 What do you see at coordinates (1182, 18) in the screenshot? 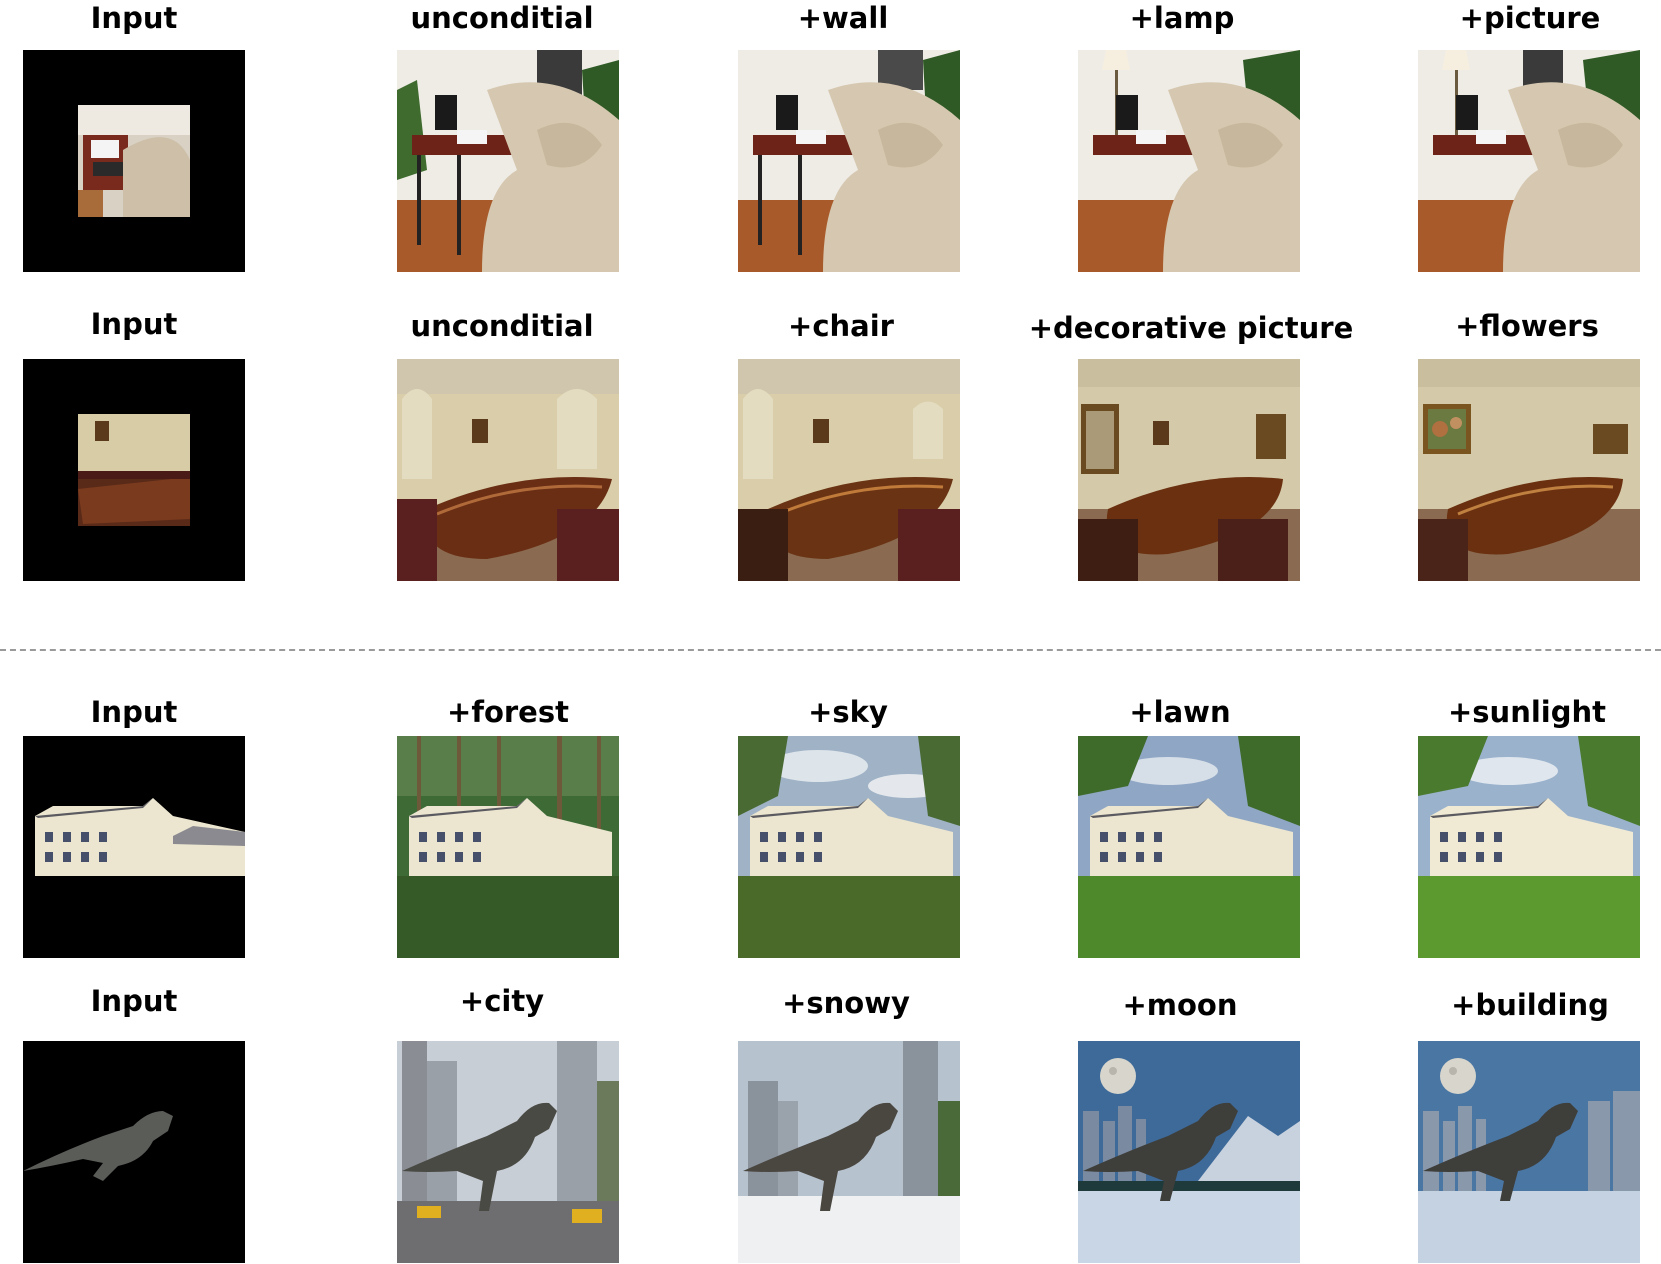
I see `row1-col4-label: +lamp` at bounding box center [1182, 18].